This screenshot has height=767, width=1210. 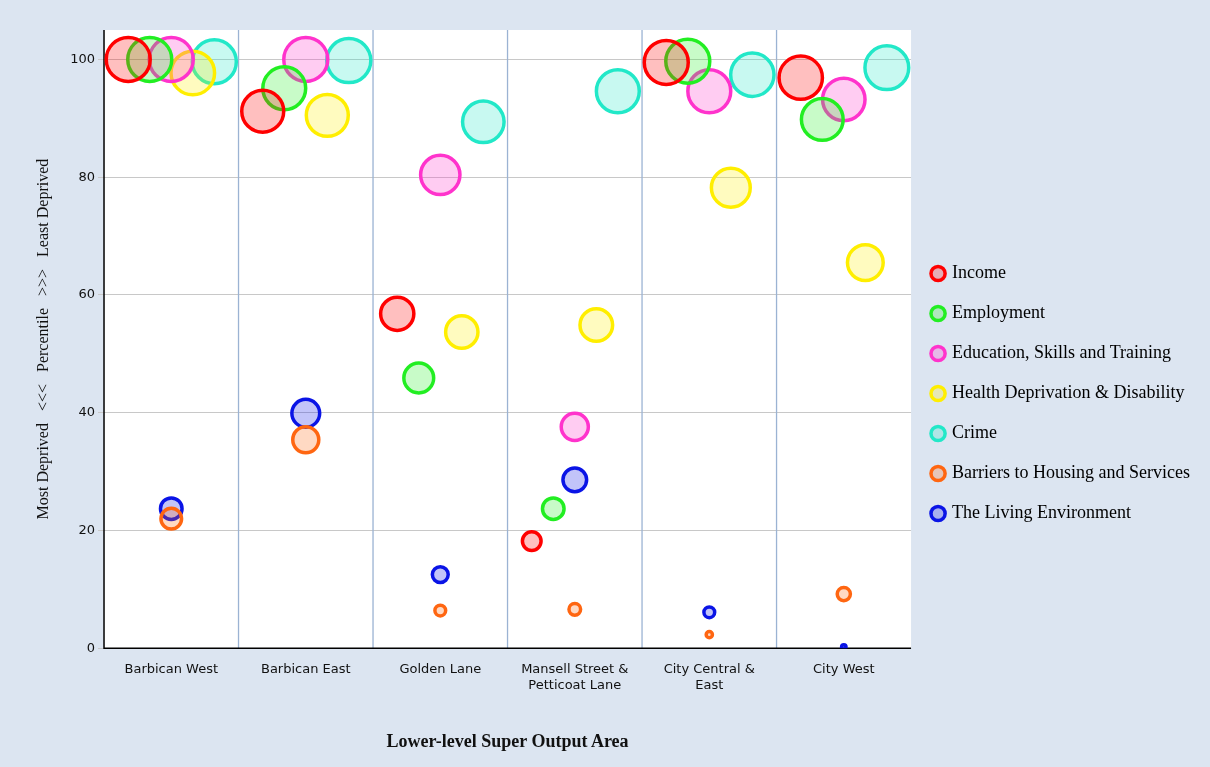 I want to click on y-axis-title: Most Deprived <<< Percentile >>> Least Deprived, so click(x=42, y=339).